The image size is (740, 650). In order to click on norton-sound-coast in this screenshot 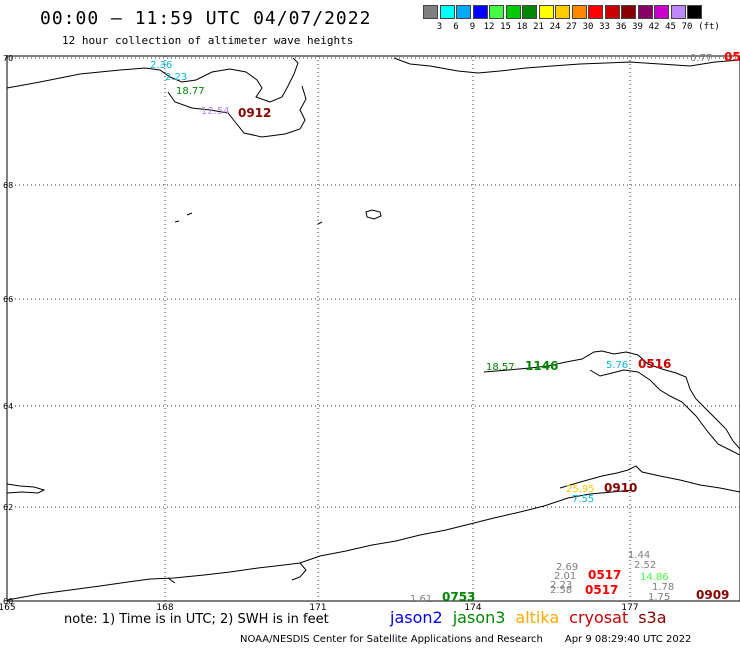, I will do `click(664, 412)`.